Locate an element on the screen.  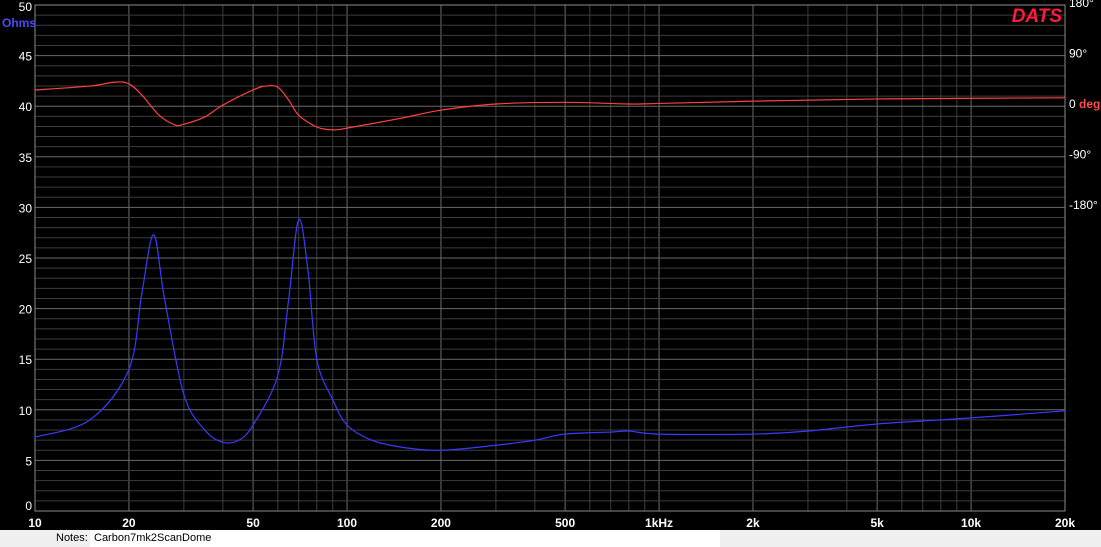
y-right-tick-label: 180° is located at coordinates (1081, 5).